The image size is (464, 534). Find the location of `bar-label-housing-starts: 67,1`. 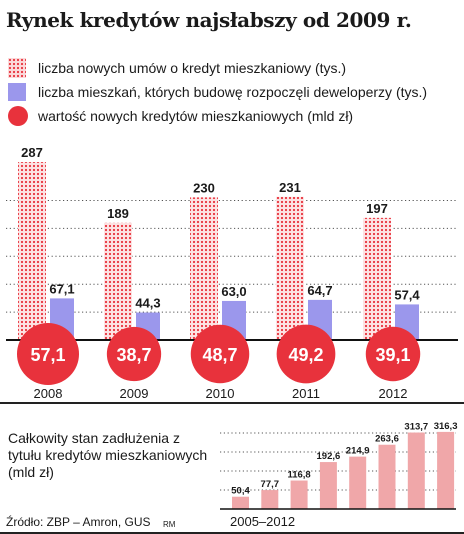

bar-label-housing-starts: 67,1 is located at coordinates (61, 288).